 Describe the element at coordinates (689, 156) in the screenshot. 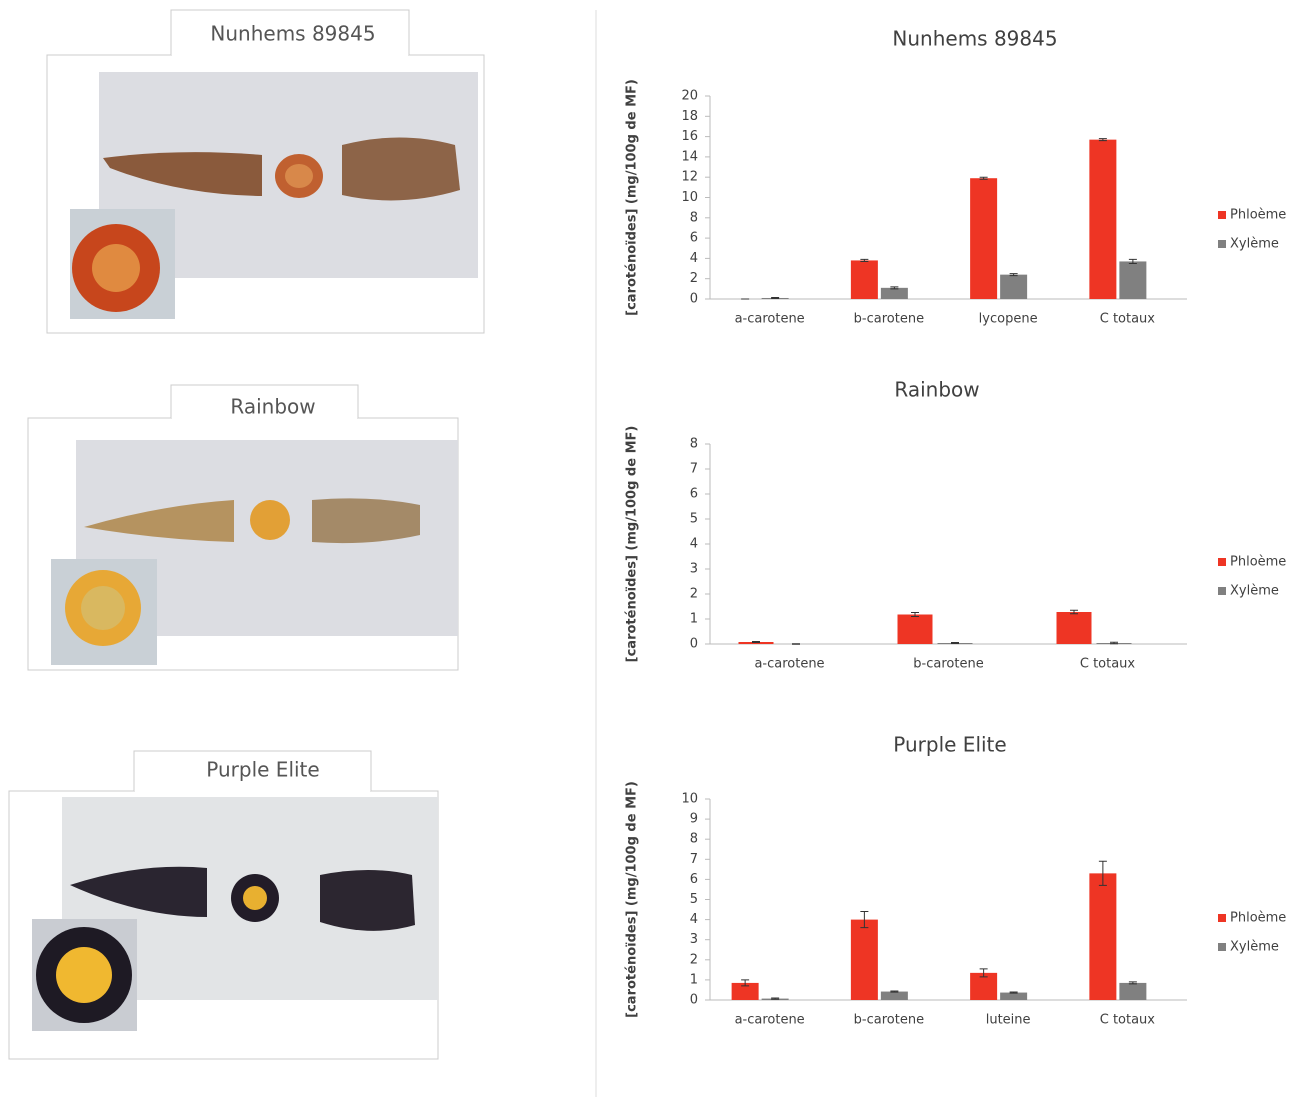

I see `y-tick-label: 14` at that location.